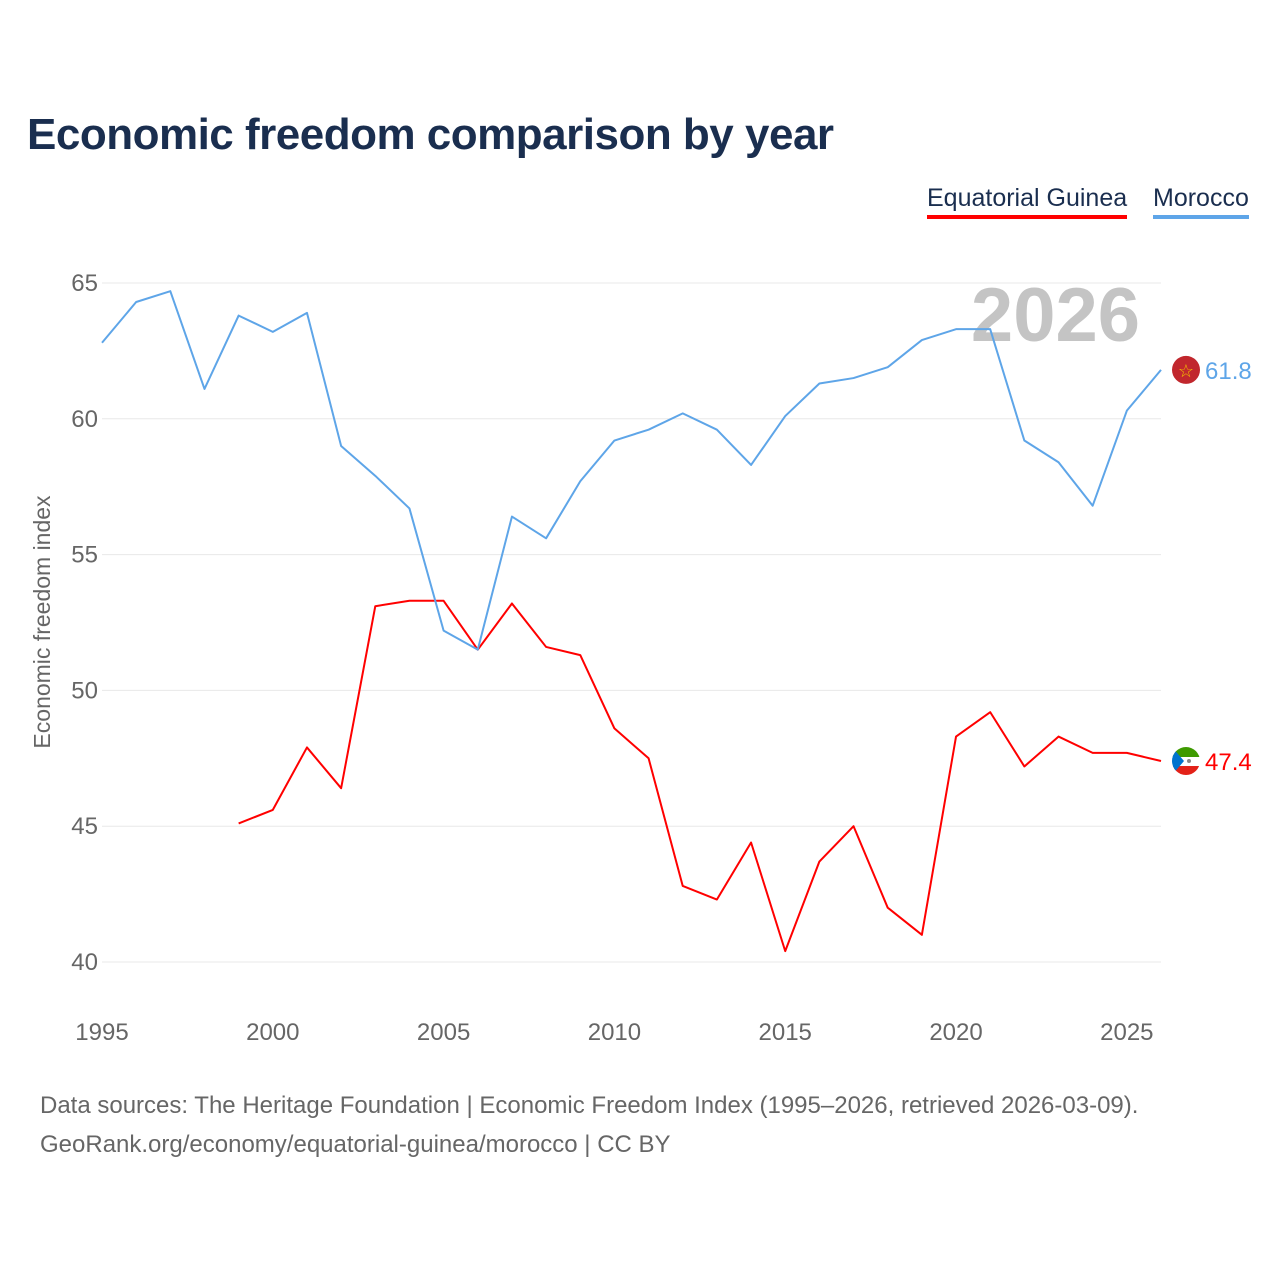 The image size is (1280, 1280). What do you see at coordinates (1228, 762) in the screenshot?
I see `end-value-label: 47.4` at bounding box center [1228, 762].